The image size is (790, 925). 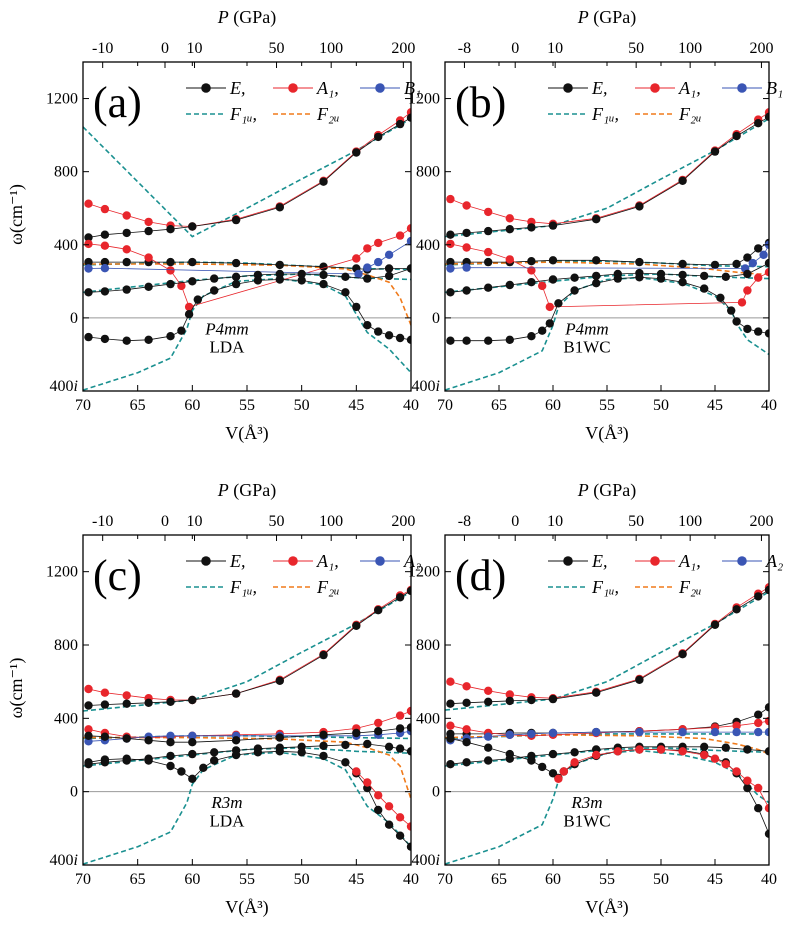 I want to click on x-tick-label: 55, so click(x=607, y=405).